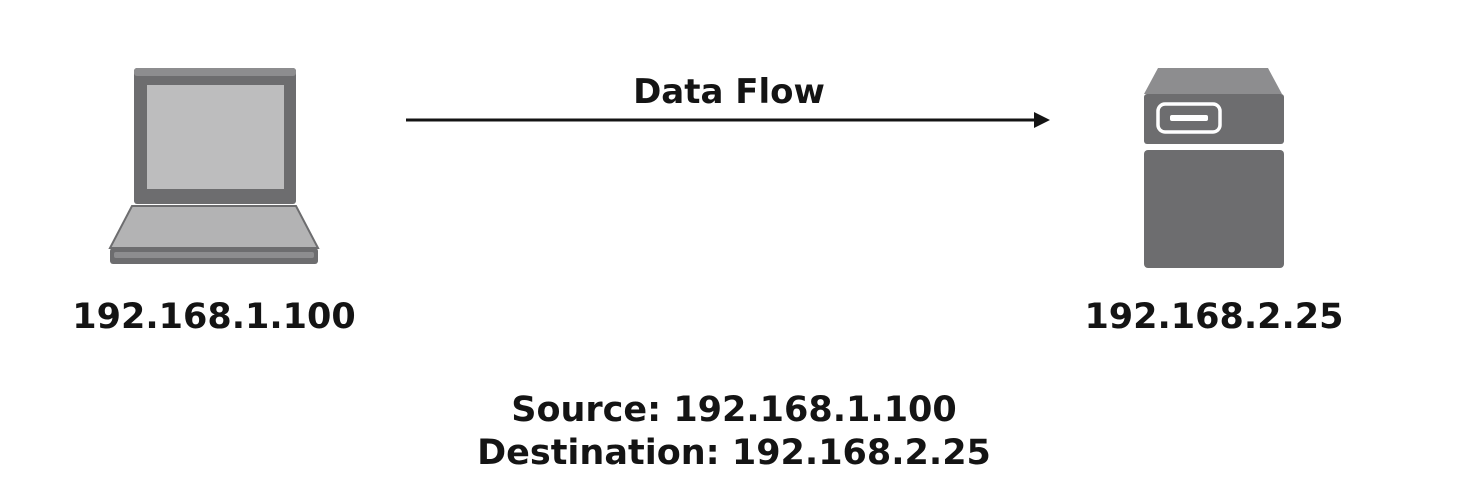 This screenshot has width=1469, height=482. What do you see at coordinates (734, 453) in the screenshot?
I see `packet-destination-line: Destination: 192.168.2.25` at bounding box center [734, 453].